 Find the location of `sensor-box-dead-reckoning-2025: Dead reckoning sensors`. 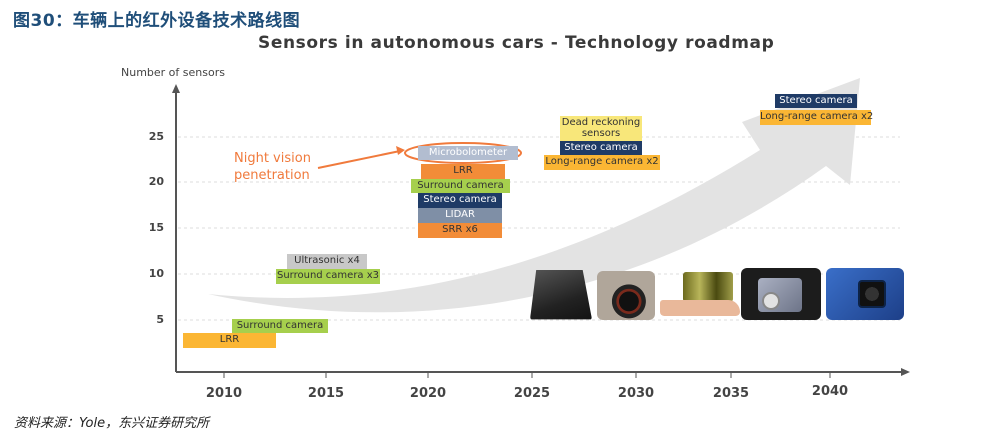

sensor-box-dead-reckoning-2025: Dead reckoning sensors is located at coordinates (601, 128).